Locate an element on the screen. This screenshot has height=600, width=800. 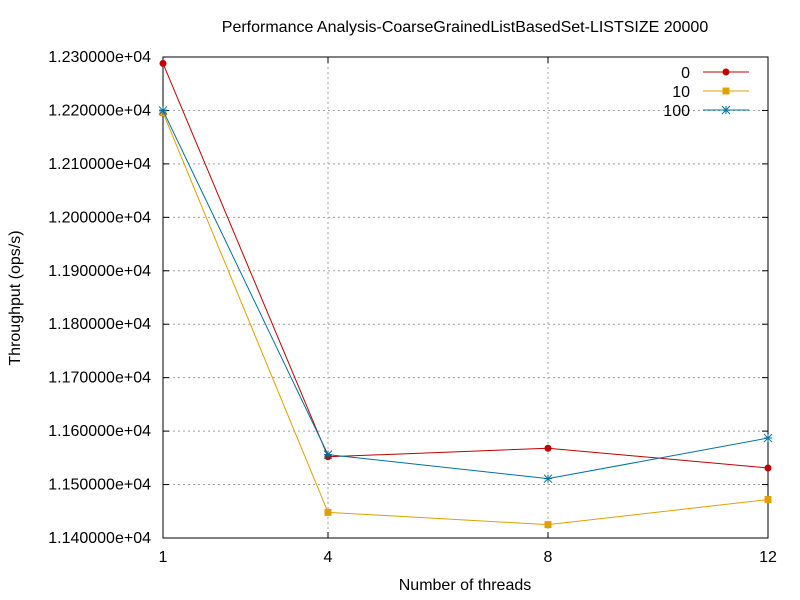
x-tick-label: 8 is located at coordinates (548, 557).